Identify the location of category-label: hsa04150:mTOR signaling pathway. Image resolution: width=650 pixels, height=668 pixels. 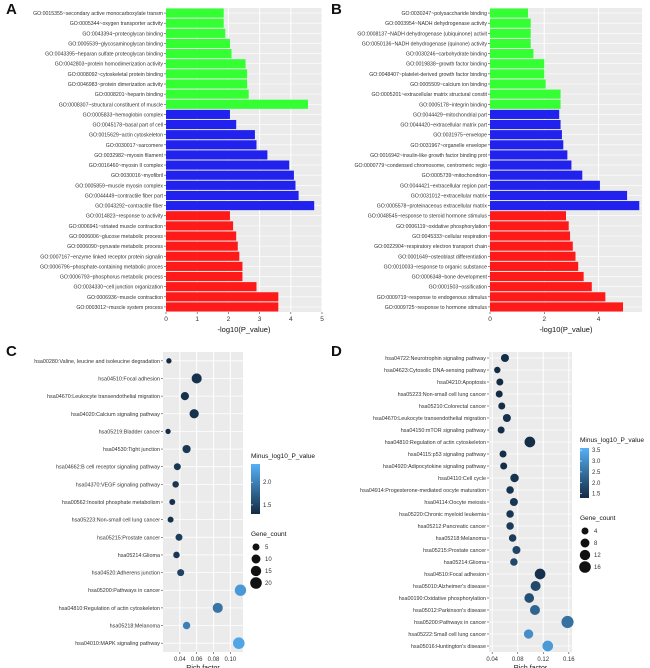
(444, 431).